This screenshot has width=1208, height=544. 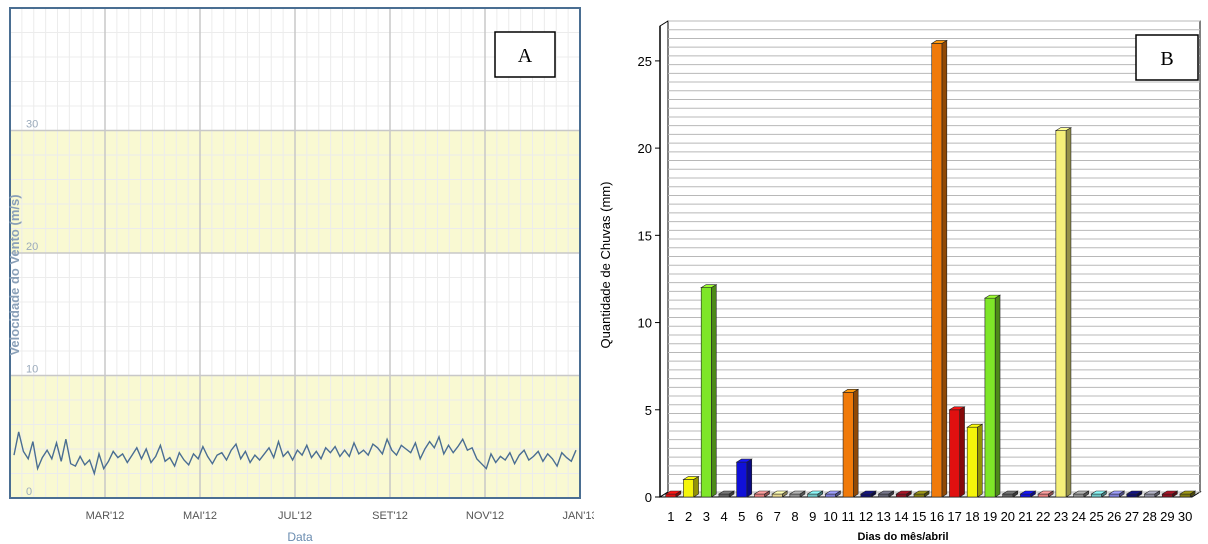 I want to click on x-tick-label: 1, so click(x=670, y=516).